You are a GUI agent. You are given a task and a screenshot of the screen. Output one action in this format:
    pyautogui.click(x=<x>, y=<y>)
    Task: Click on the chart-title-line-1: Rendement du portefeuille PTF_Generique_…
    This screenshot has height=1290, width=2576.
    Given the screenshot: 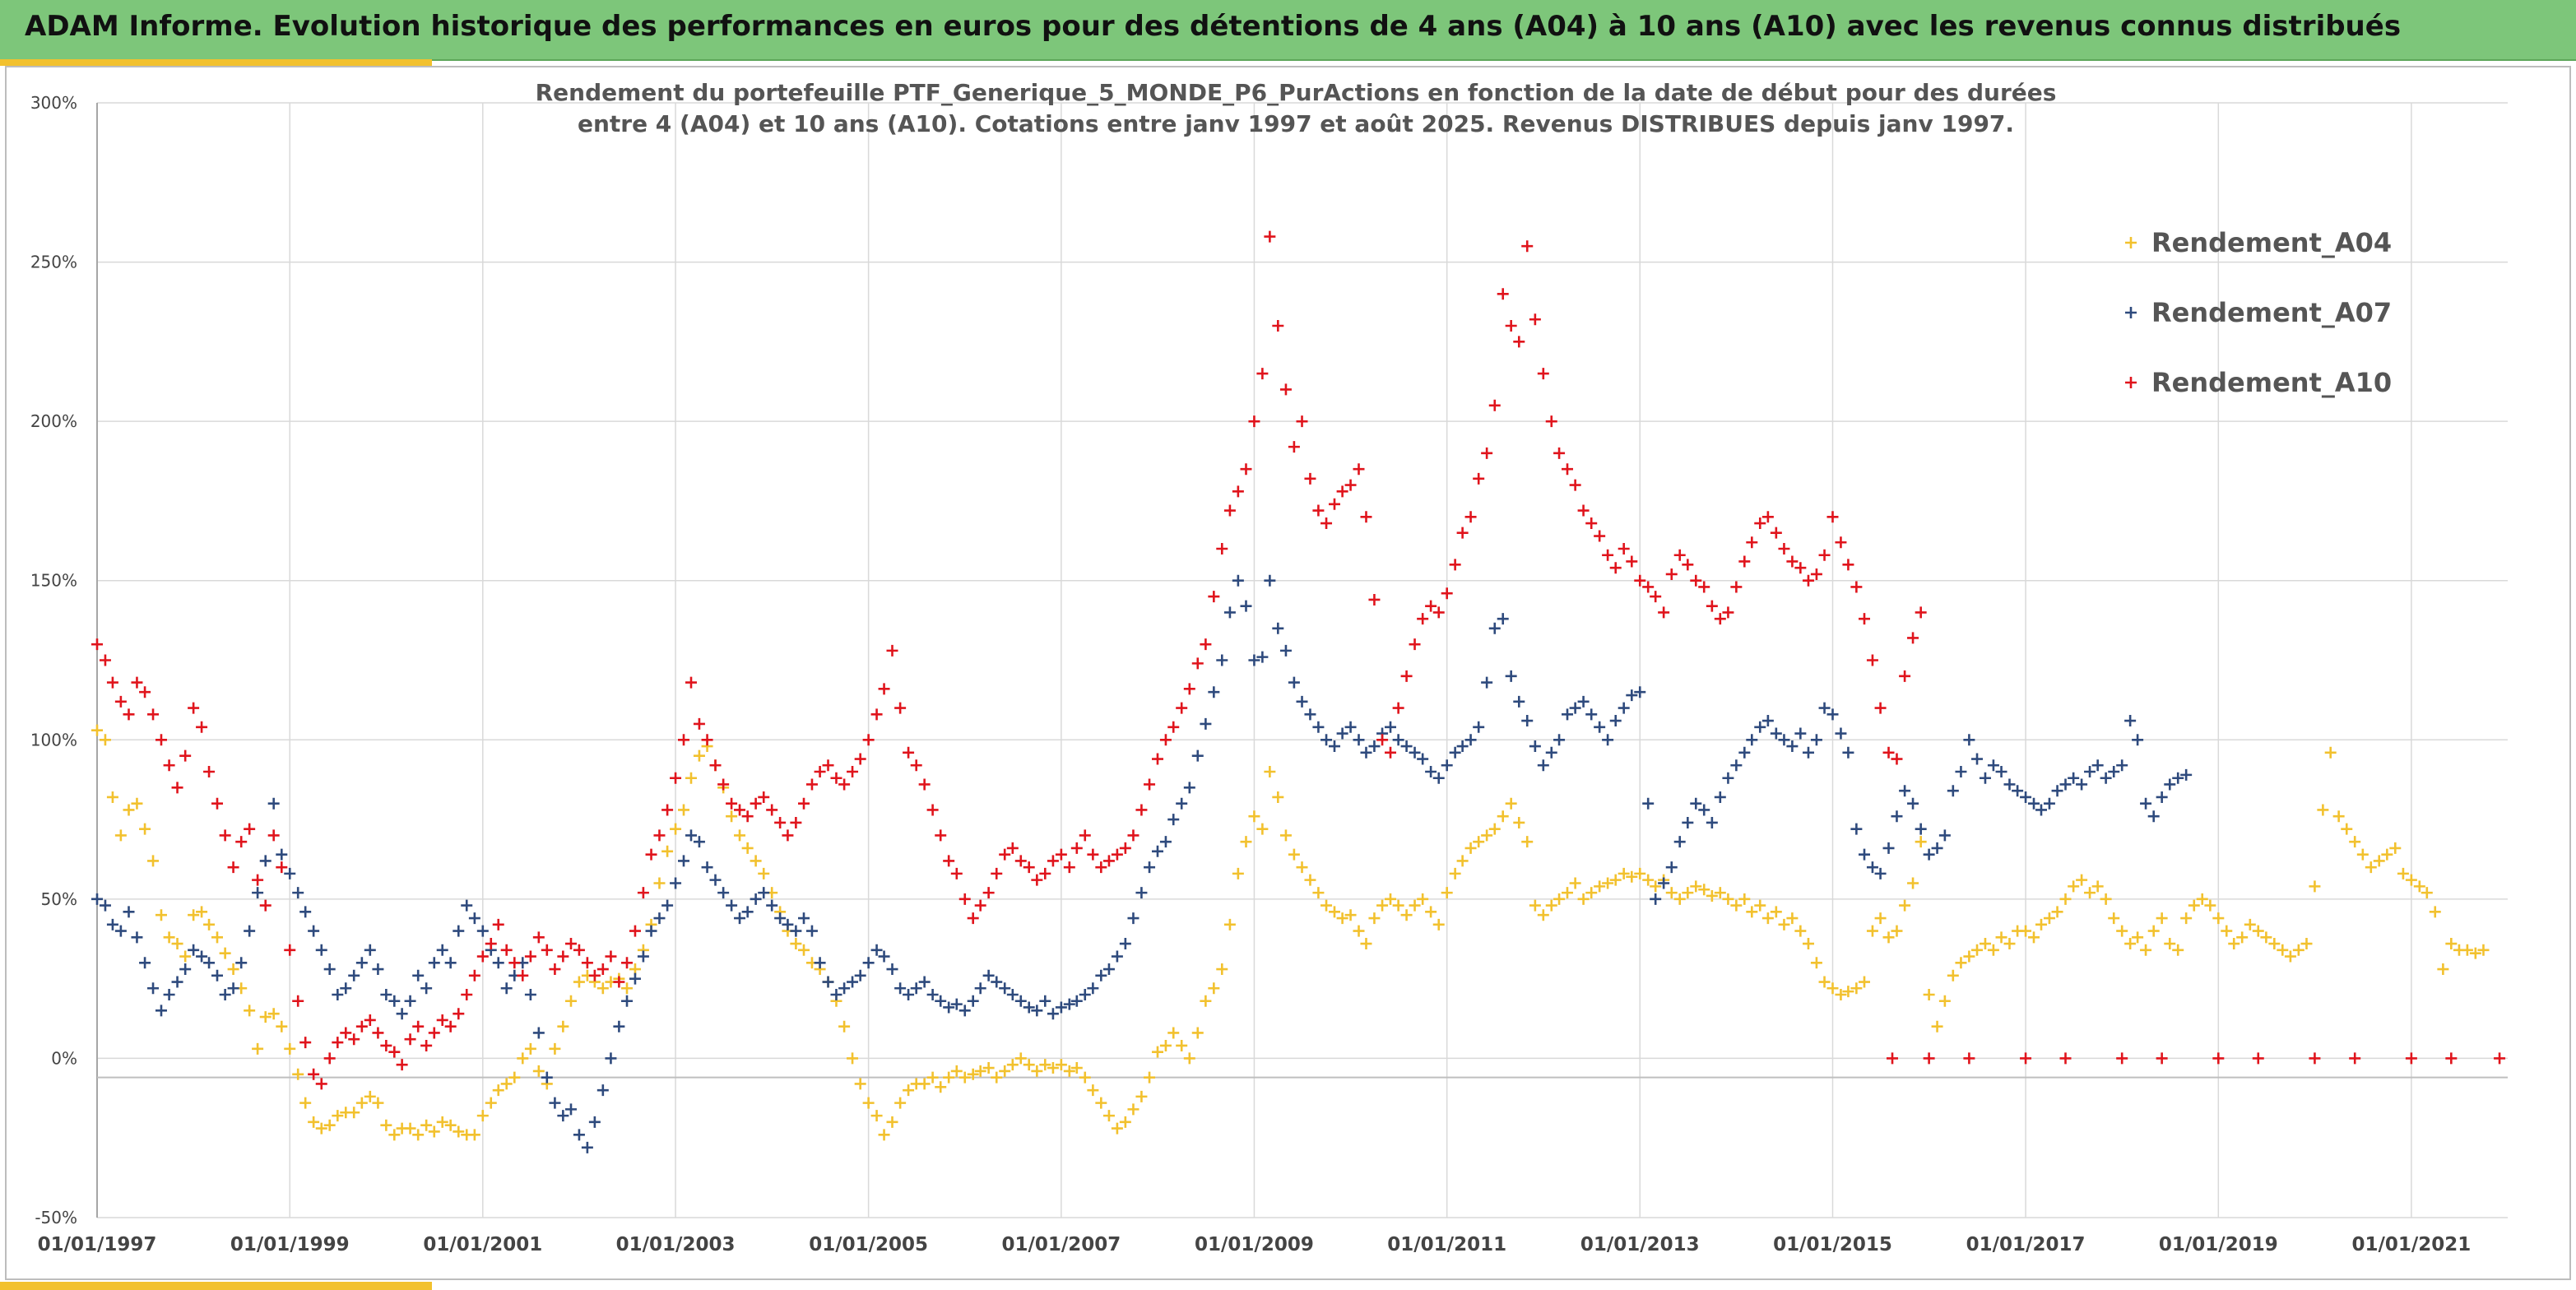 What is the action you would take?
    pyautogui.click(x=1297, y=92)
    